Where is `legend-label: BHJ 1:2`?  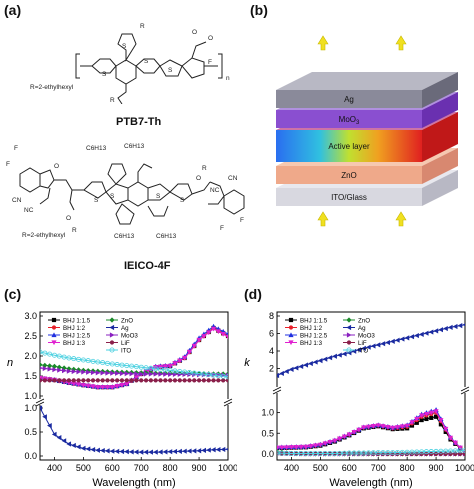
legend-label: BHJ 1:2 is located at coordinates (74, 328).